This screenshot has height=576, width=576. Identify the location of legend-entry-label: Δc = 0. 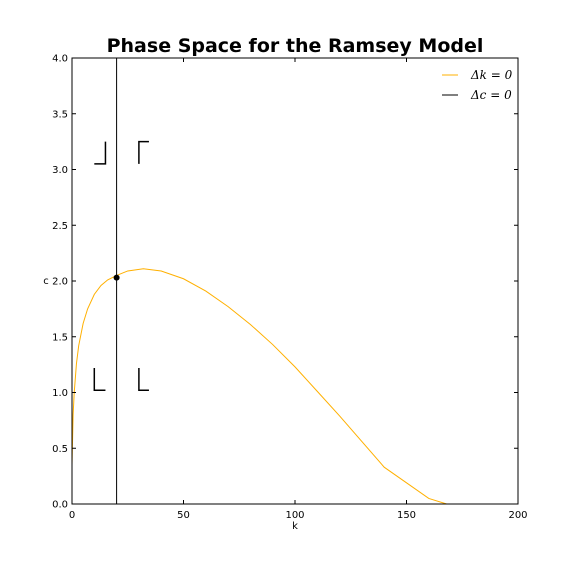
(491, 95).